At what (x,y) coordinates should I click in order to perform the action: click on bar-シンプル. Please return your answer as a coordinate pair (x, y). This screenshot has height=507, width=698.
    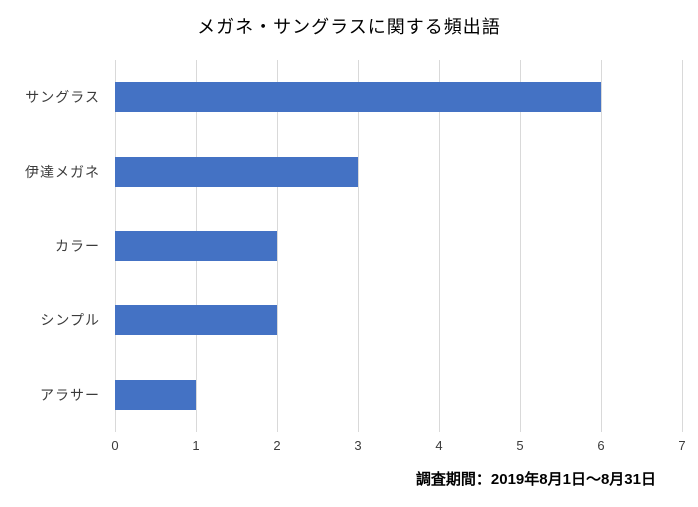
    Looking at the image, I should click on (196, 320).